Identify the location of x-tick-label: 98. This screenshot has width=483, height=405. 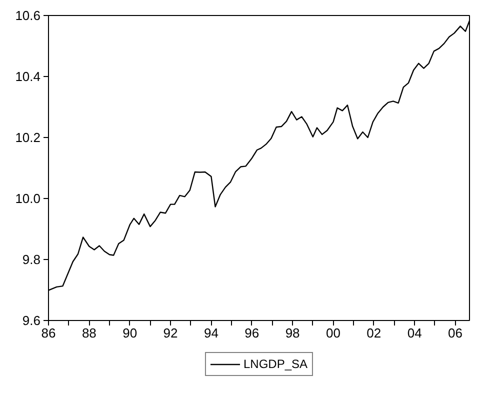
(292, 333).